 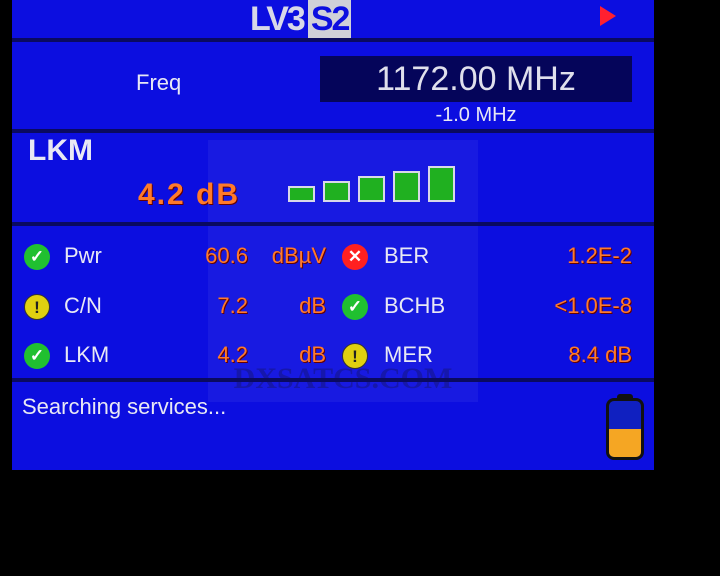 What do you see at coordinates (407, 255) in the screenshot?
I see `metric-label: BER` at bounding box center [407, 255].